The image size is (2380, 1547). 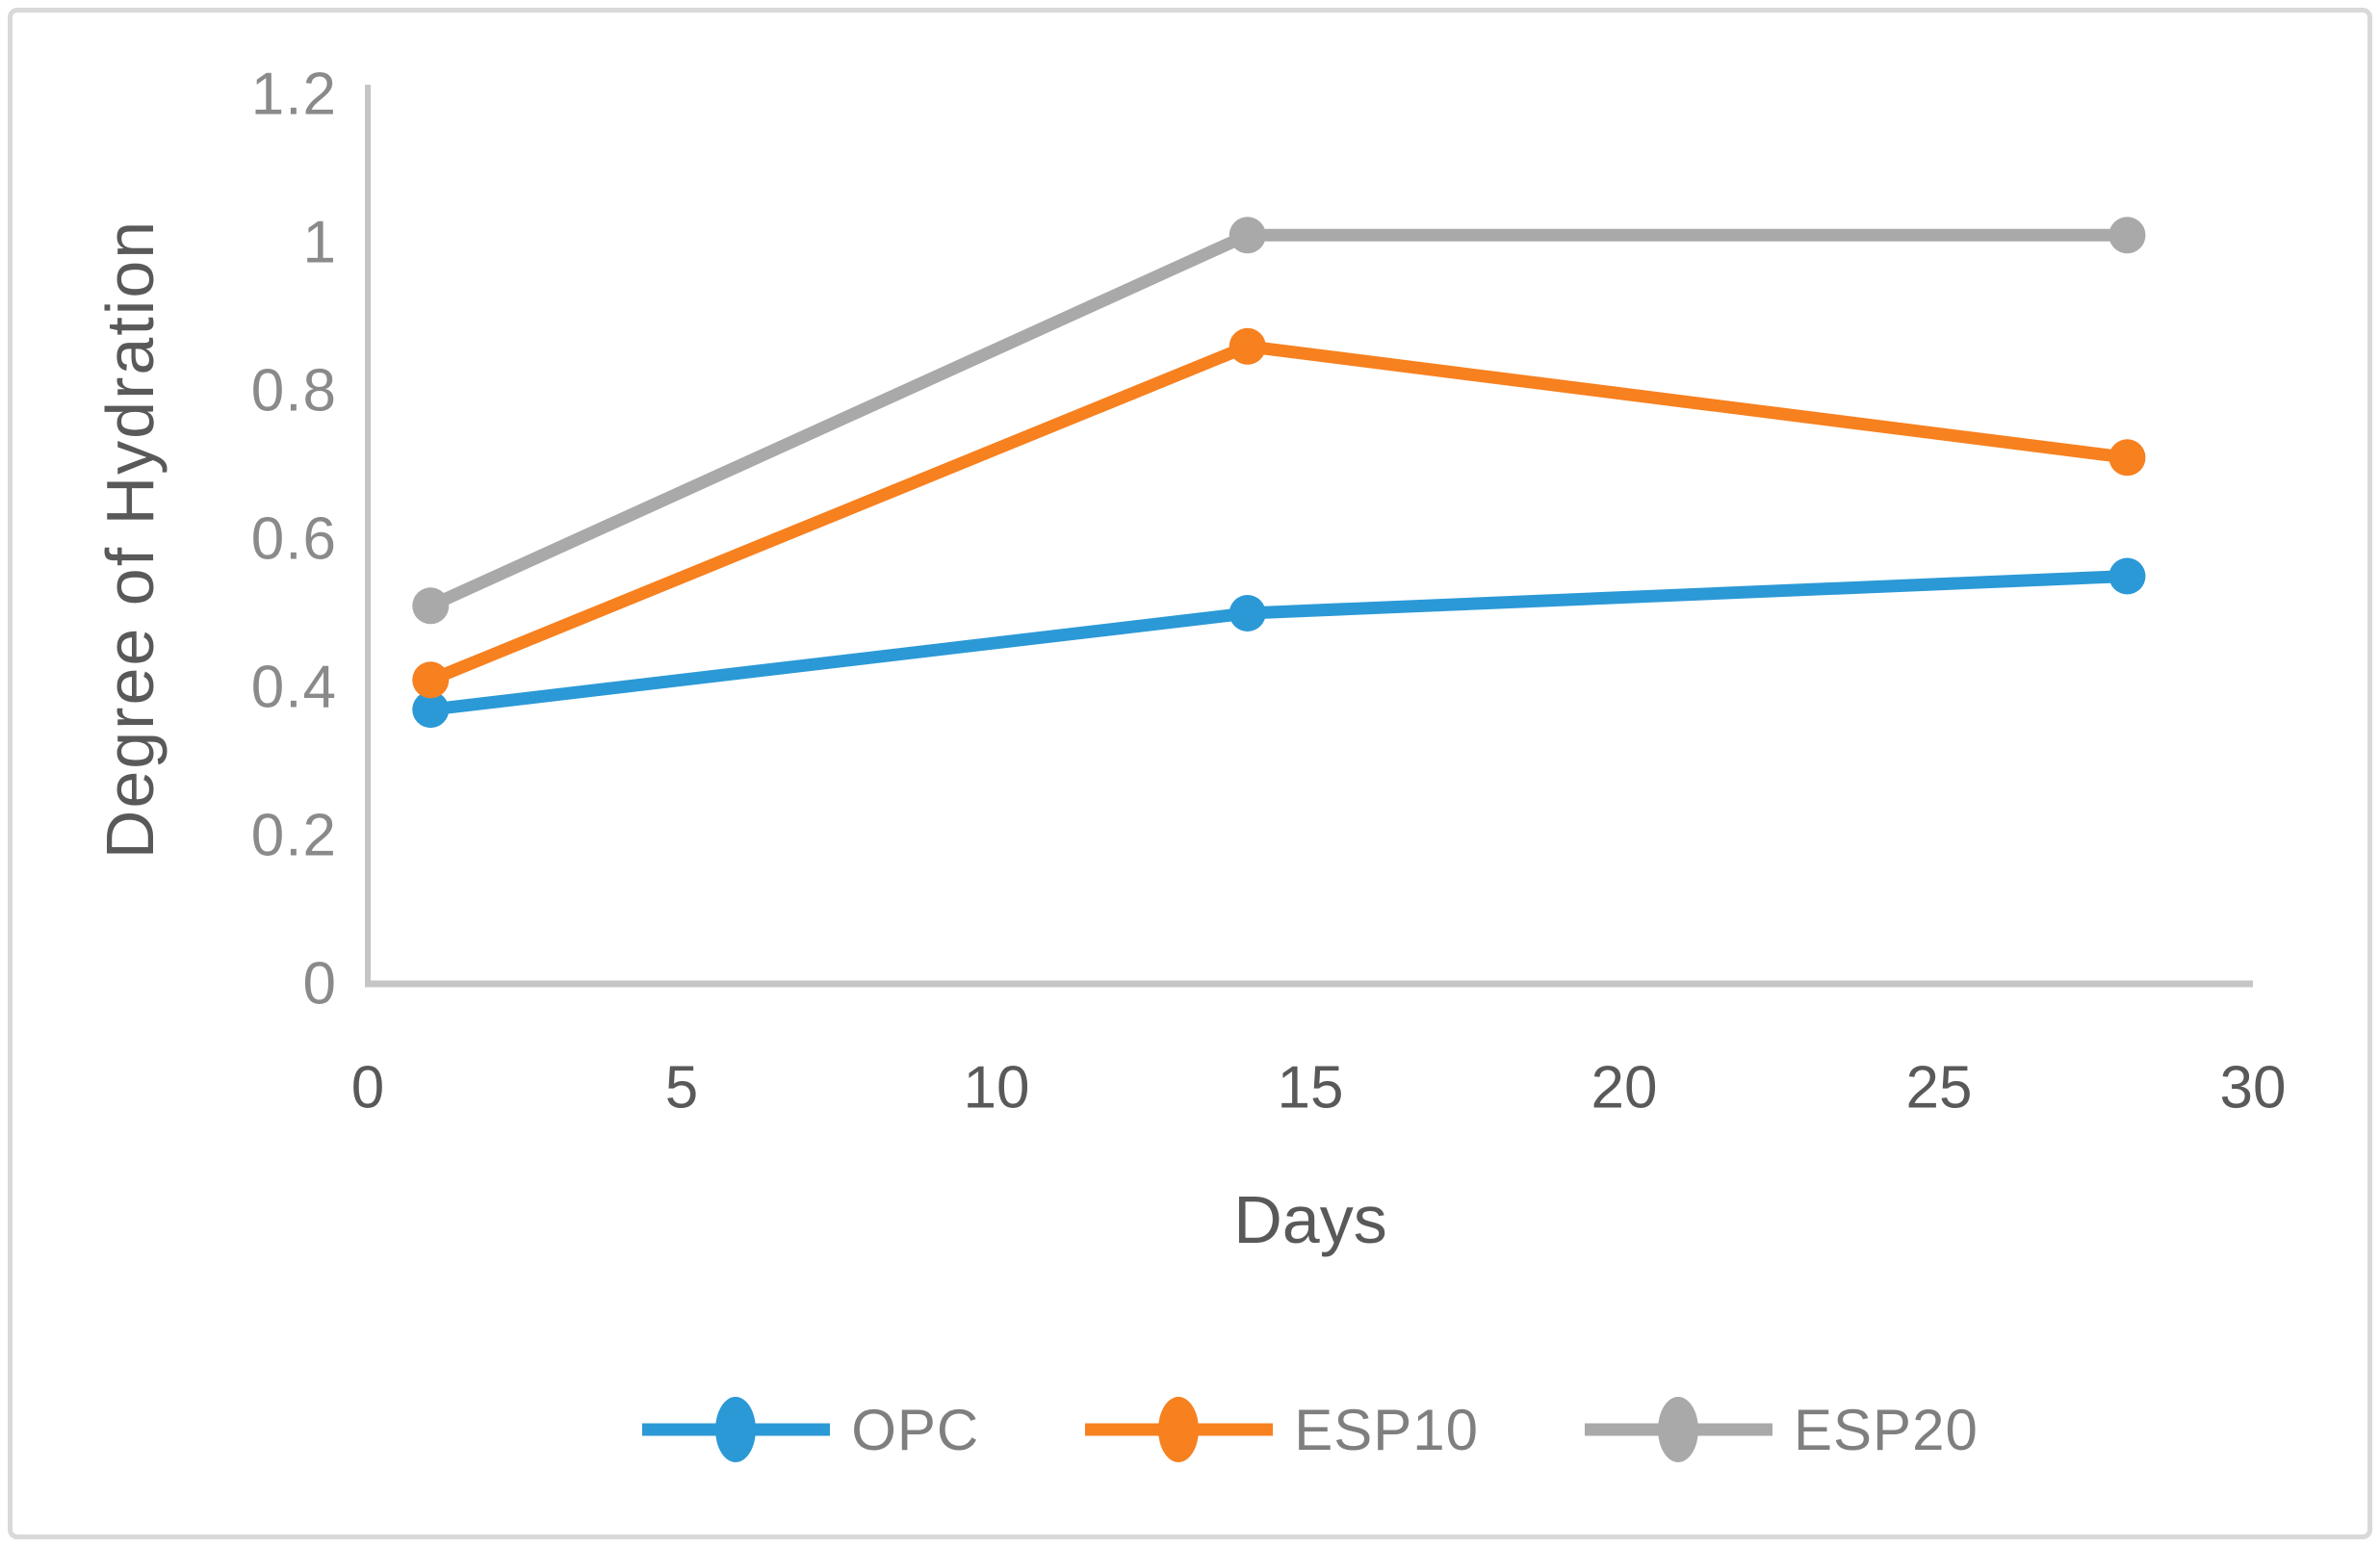 What do you see at coordinates (1387, 1429) in the screenshot?
I see `legend-label: ESP10` at bounding box center [1387, 1429].